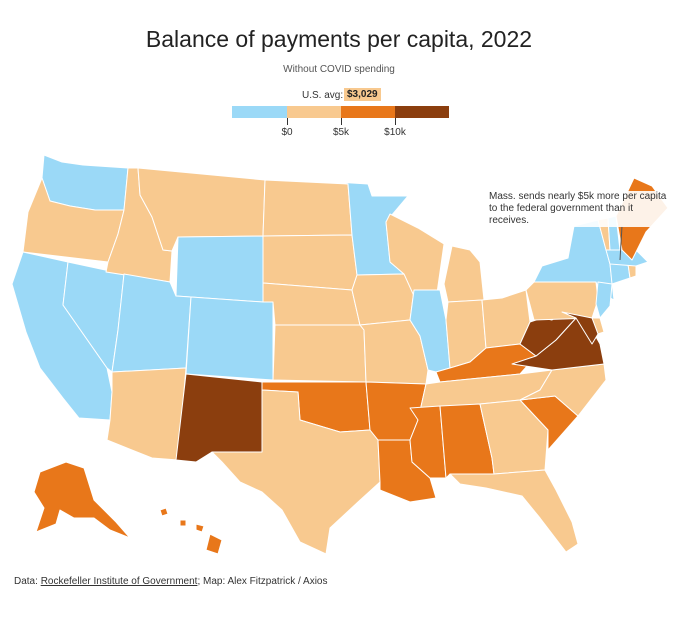 This screenshot has height=626, width=678. I want to click on state-fl, so click(514, 511).